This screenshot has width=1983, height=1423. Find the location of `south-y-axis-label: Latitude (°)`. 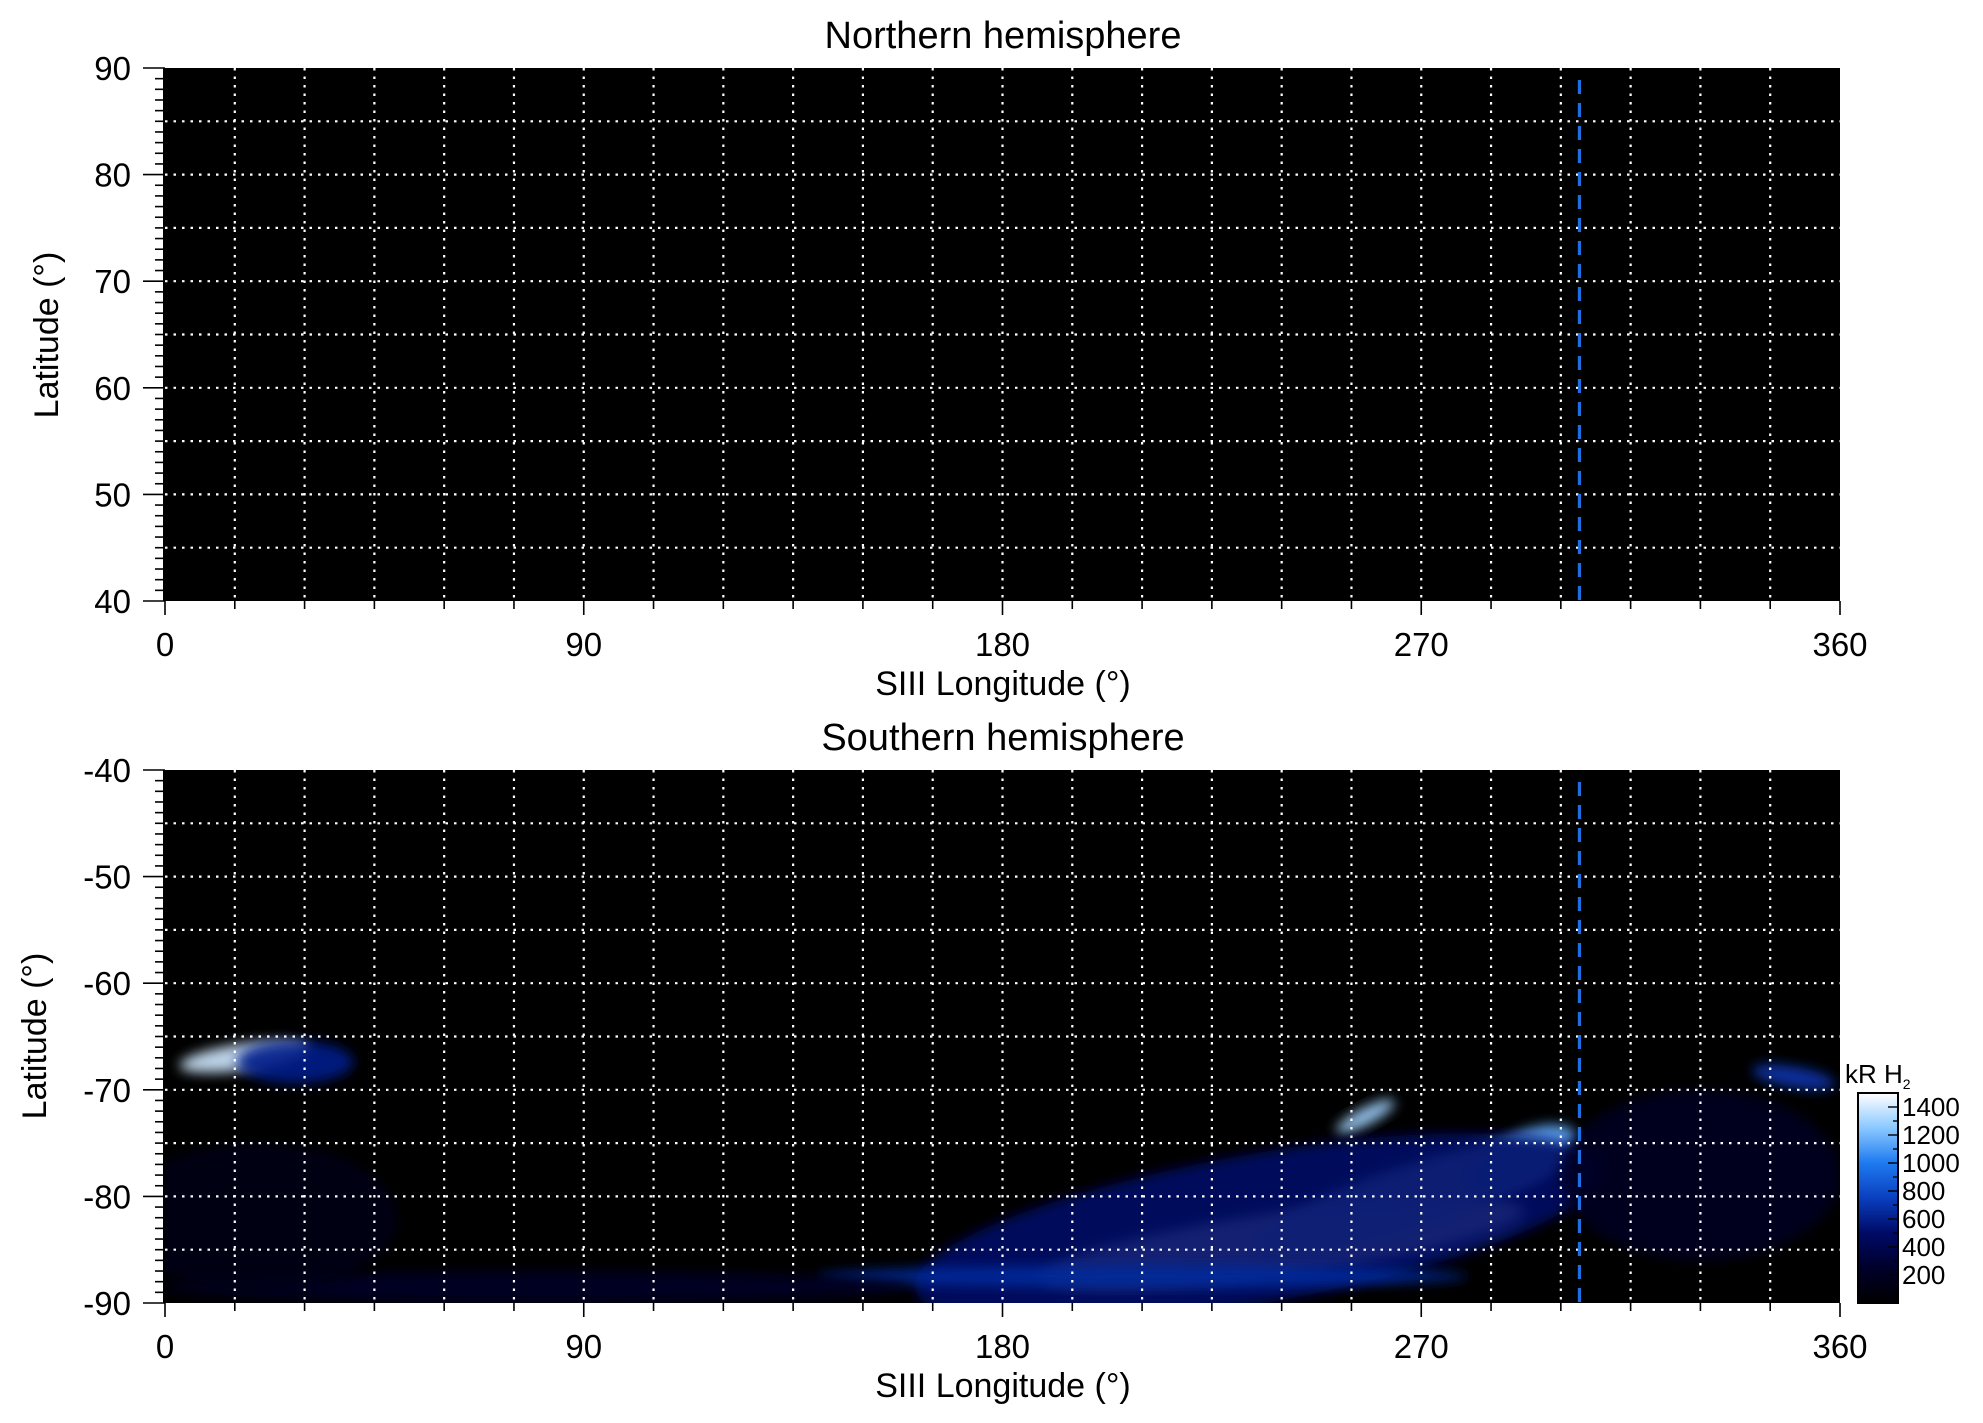

south-y-axis-label: Latitude (°) is located at coordinates (35, 1036).